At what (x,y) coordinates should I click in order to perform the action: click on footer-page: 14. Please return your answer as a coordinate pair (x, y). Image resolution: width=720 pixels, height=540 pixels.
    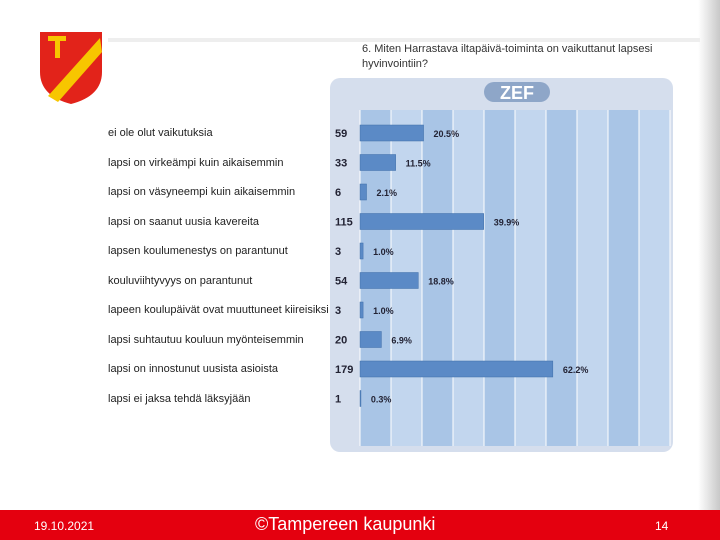
    Looking at the image, I should click on (662, 526).